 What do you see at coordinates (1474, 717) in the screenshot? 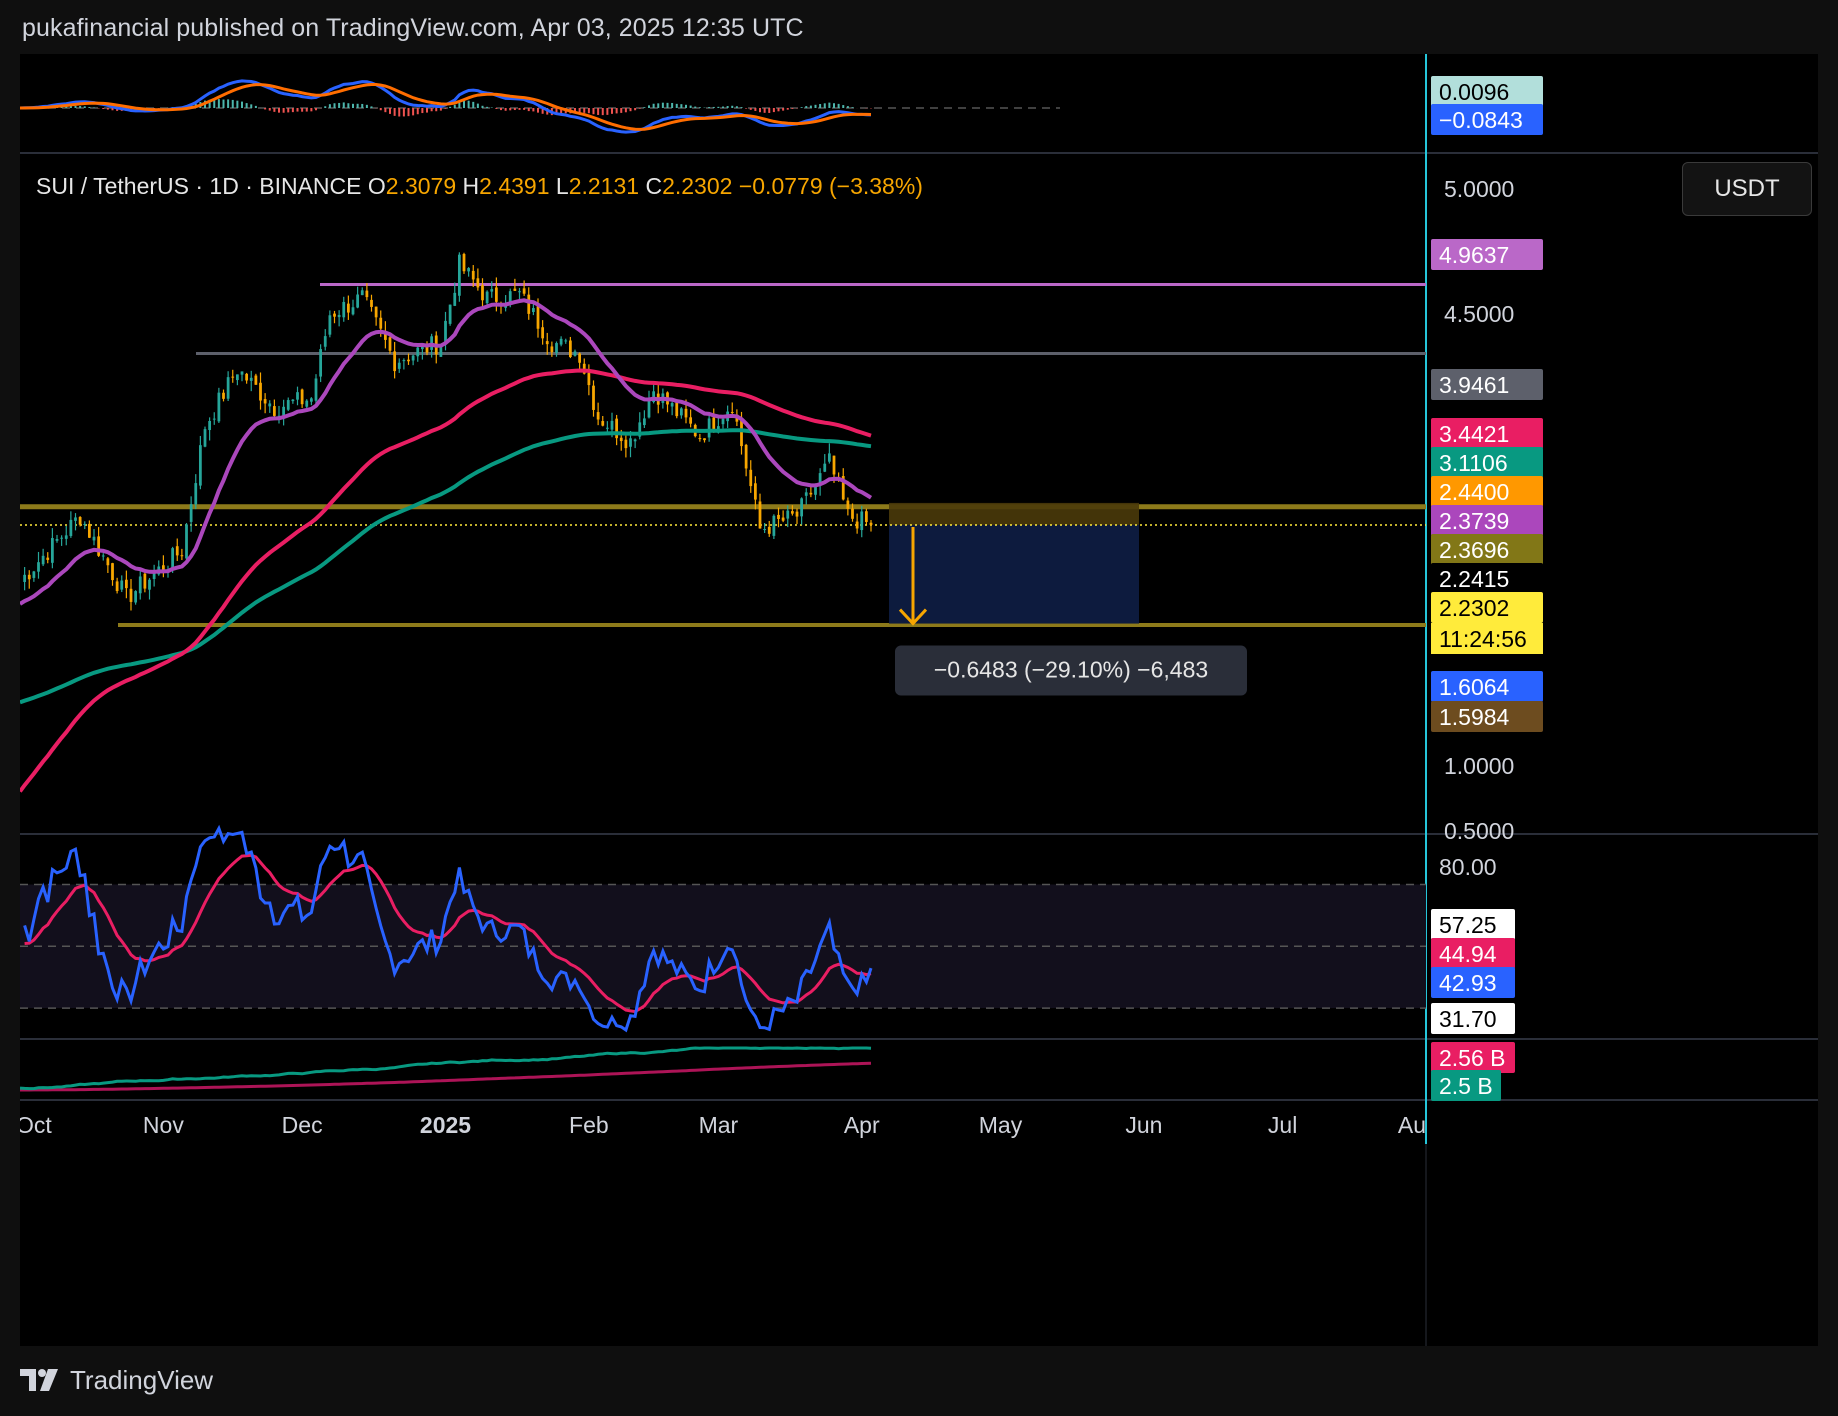
I see `price-label-10-text: 1.5984` at bounding box center [1474, 717].